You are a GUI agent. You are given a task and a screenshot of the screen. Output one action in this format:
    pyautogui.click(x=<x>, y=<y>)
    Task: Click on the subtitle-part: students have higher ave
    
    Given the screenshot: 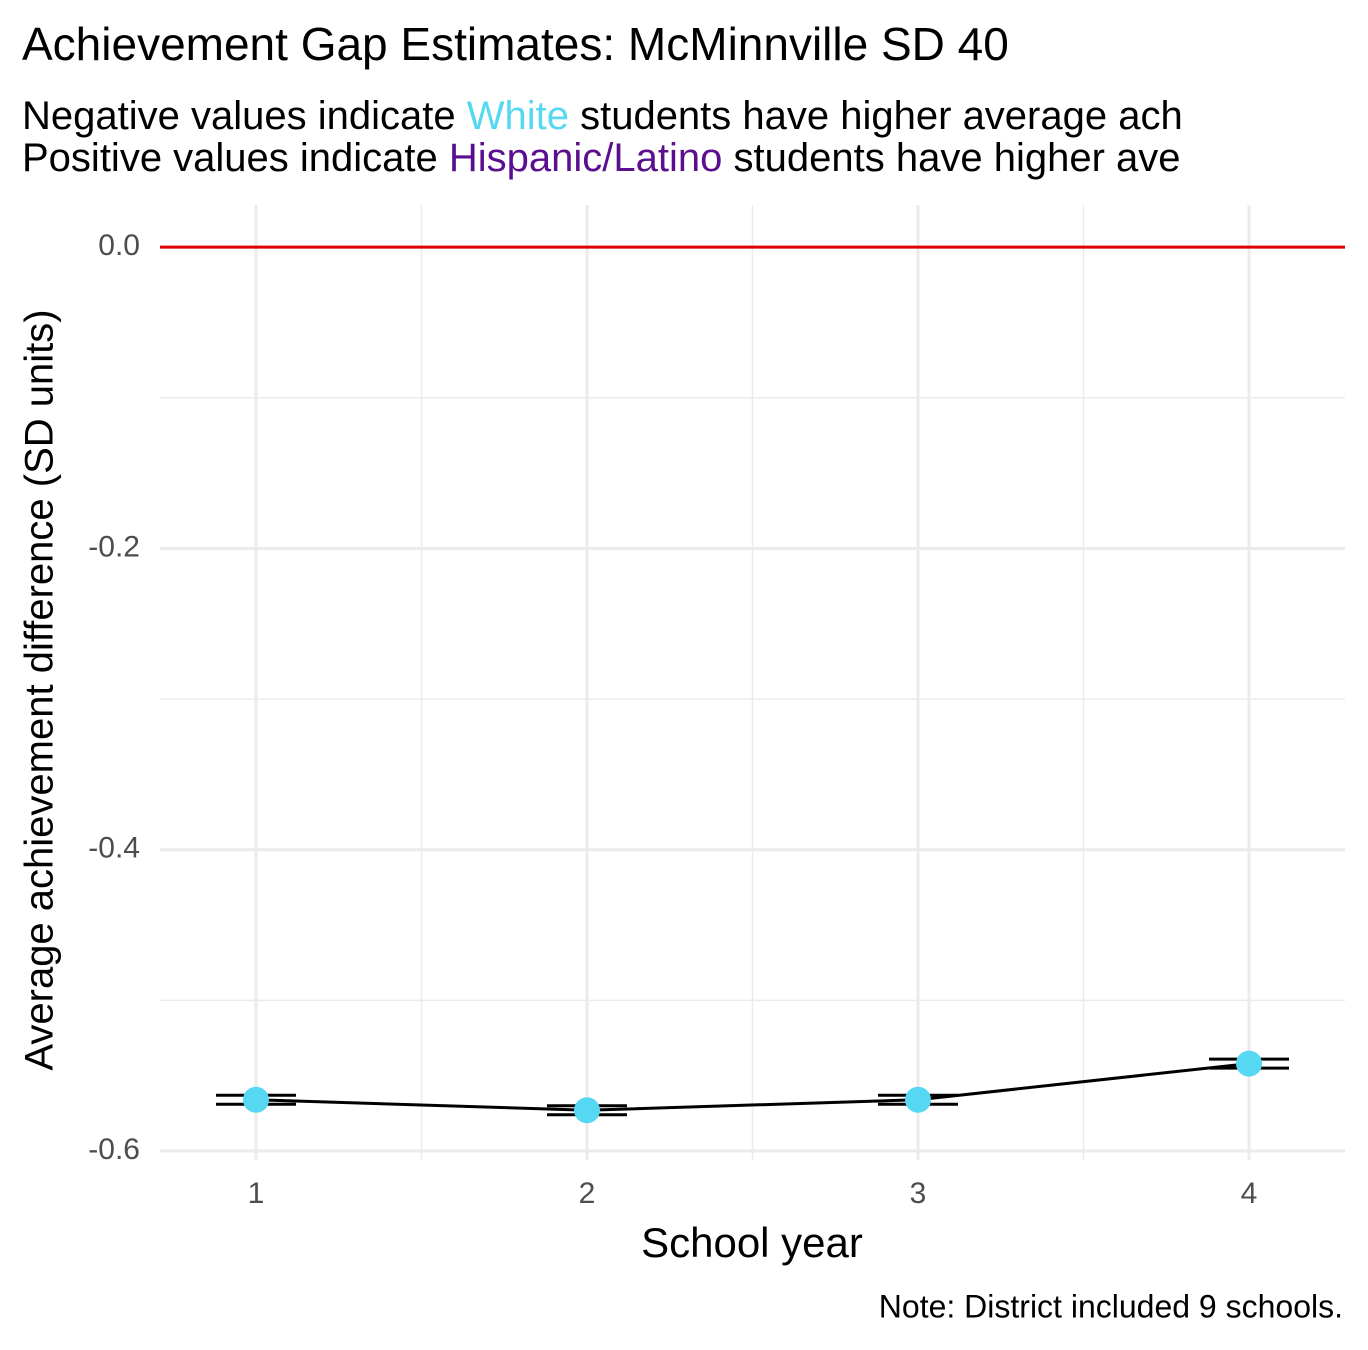 What is the action you would take?
    pyautogui.click(x=951, y=158)
    